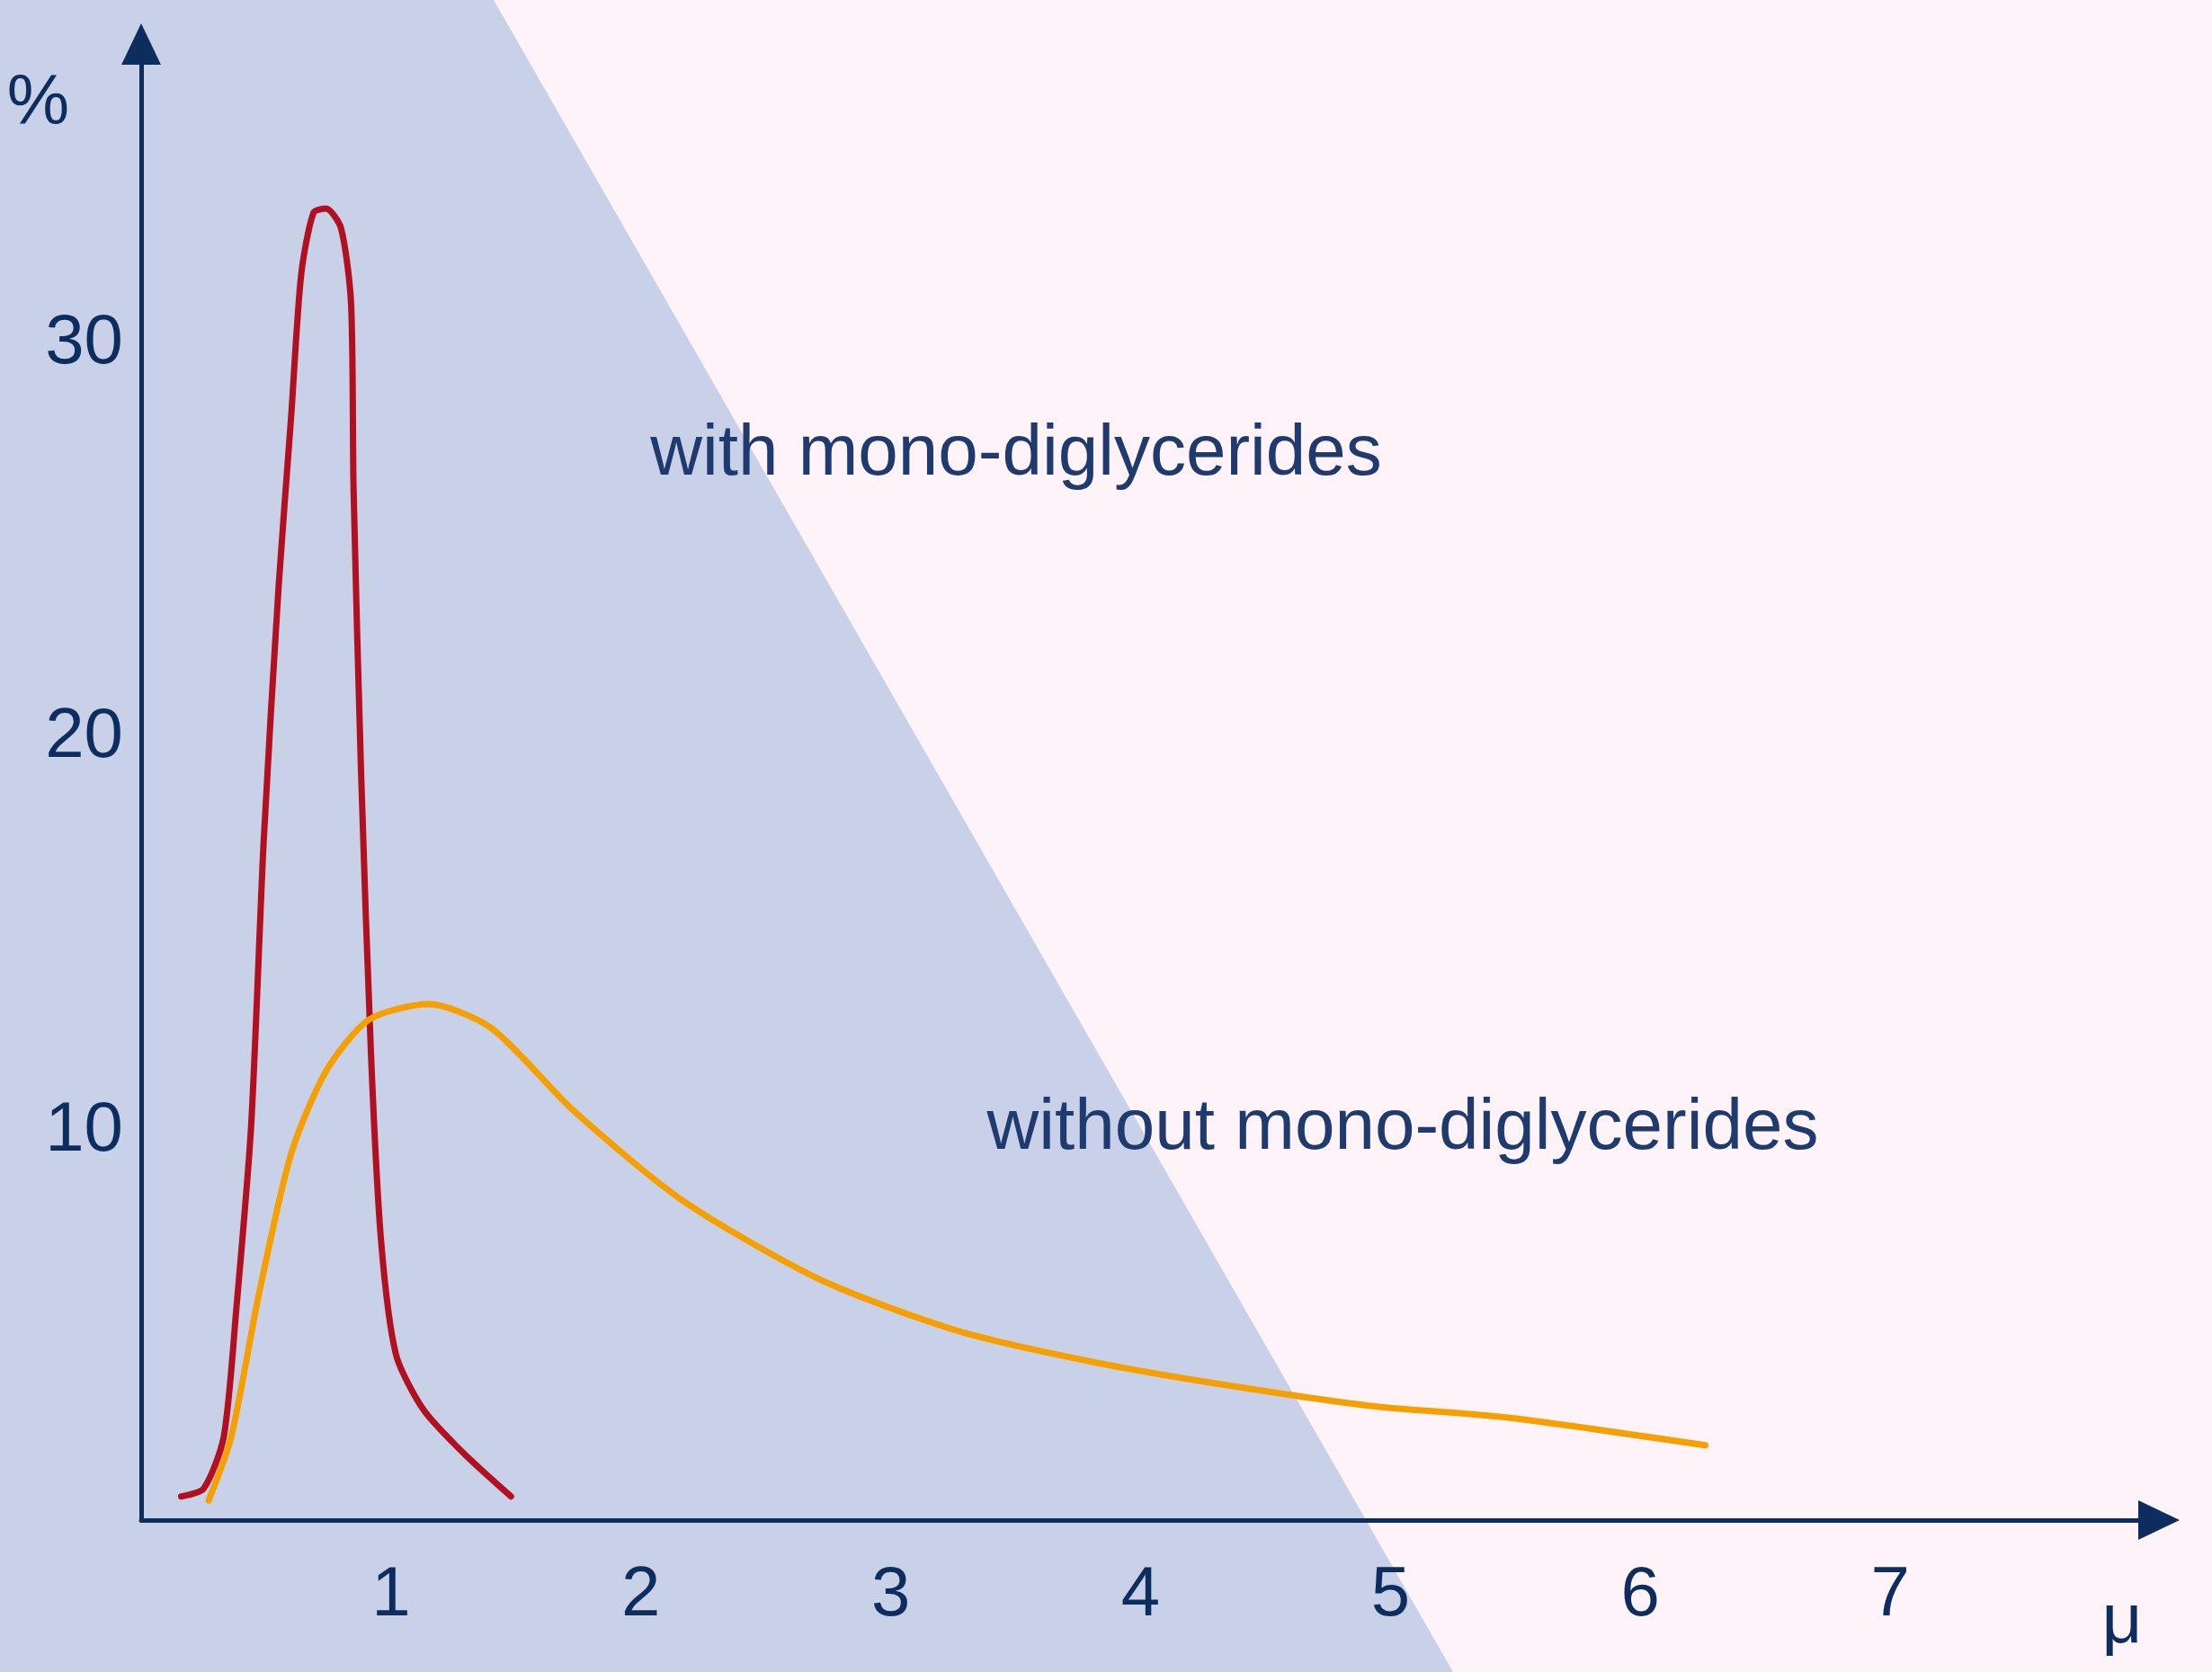  What do you see at coordinates (1890, 1592) in the screenshot?
I see `x-tick-label: 7` at bounding box center [1890, 1592].